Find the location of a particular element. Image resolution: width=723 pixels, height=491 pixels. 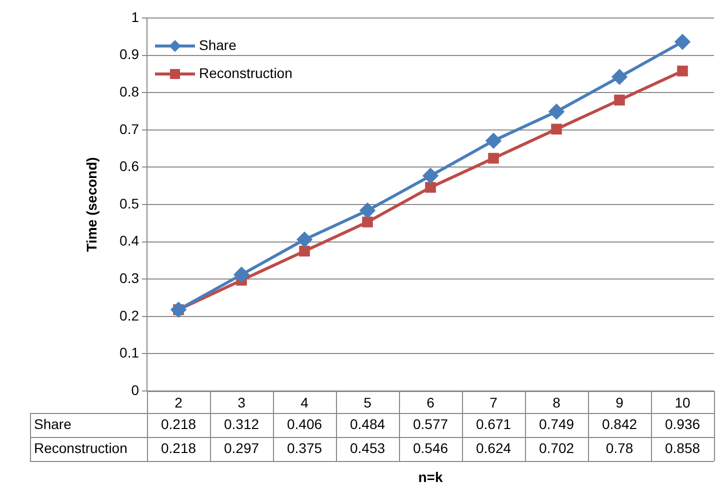

y-tick-label: 0.5 is located at coordinates (130, 203).